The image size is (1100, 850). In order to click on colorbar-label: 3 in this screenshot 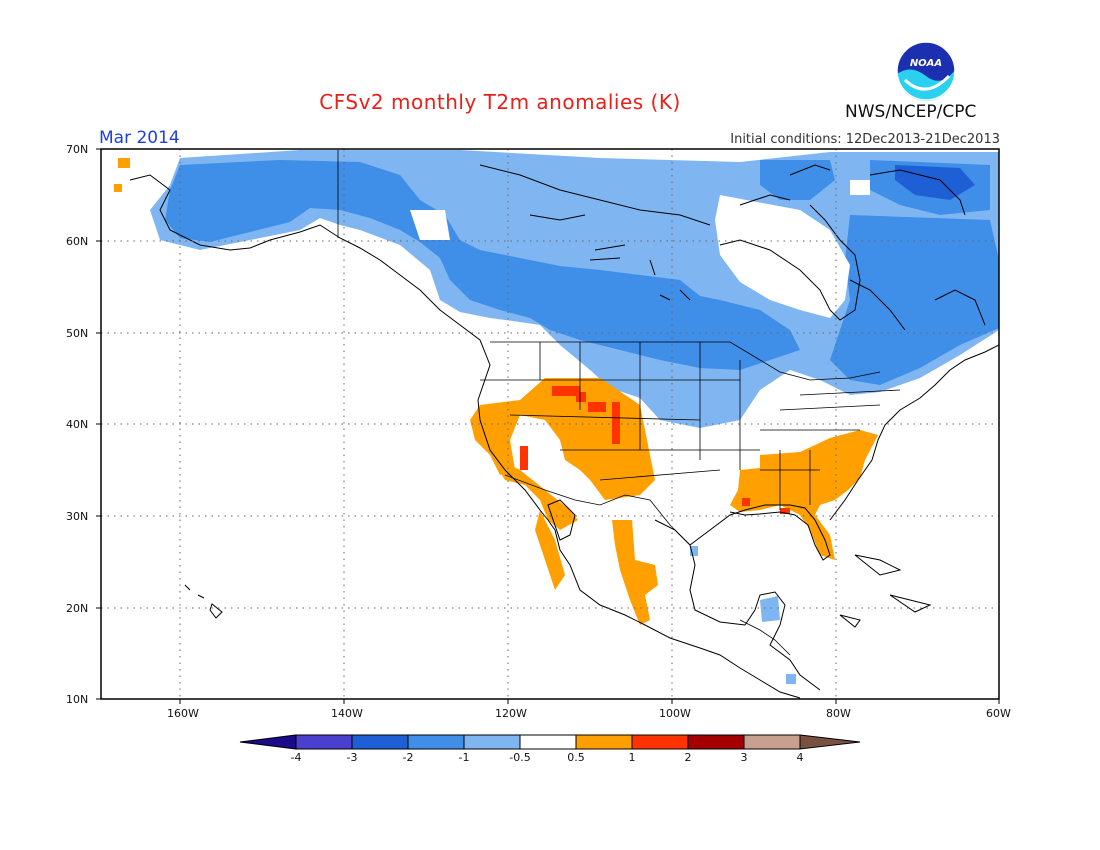, I will do `click(744, 757)`.